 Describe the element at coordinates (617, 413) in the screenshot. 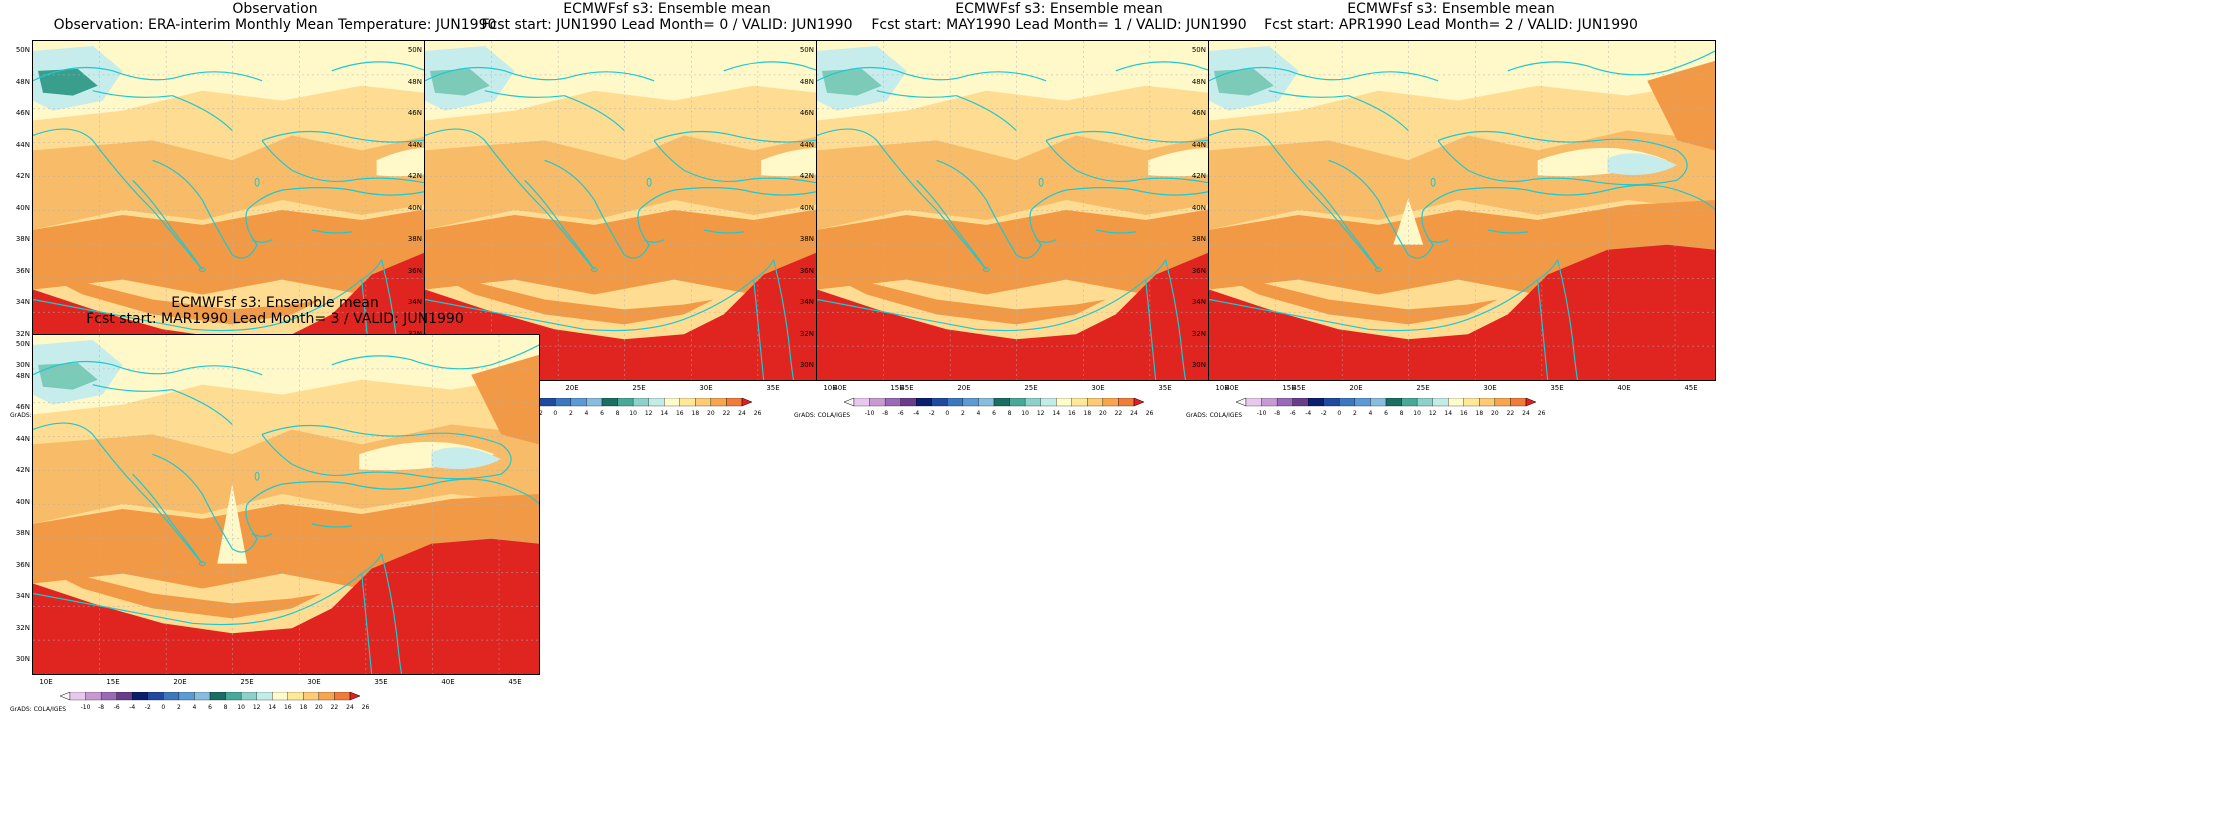

I see `colorbar-label: 8` at that location.